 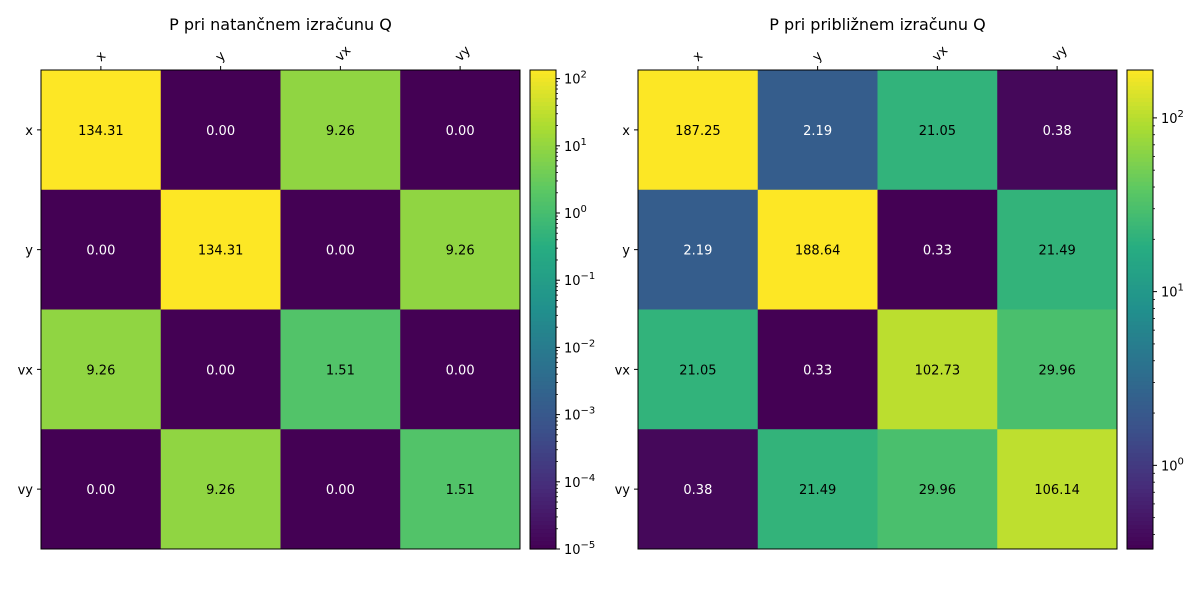 What do you see at coordinates (463, 54) in the screenshot?
I see `x-tick-label: vy` at bounding box center [463, 54].